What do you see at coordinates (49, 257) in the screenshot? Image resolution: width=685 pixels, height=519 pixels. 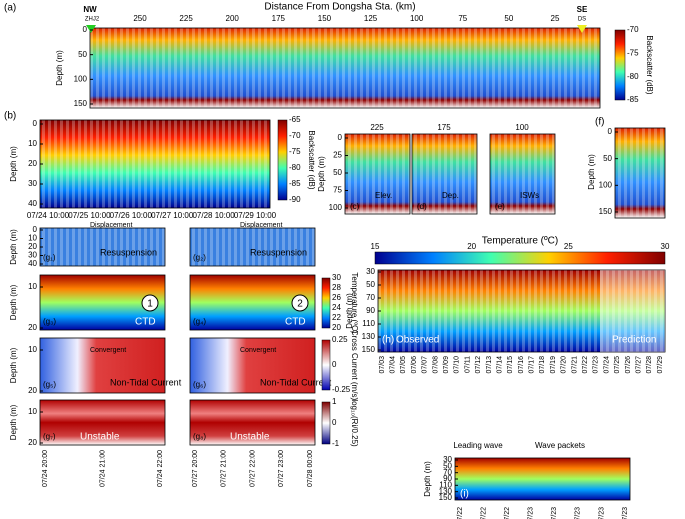 I see `panel-label: (g₁)` at bounding box center [49, 257].